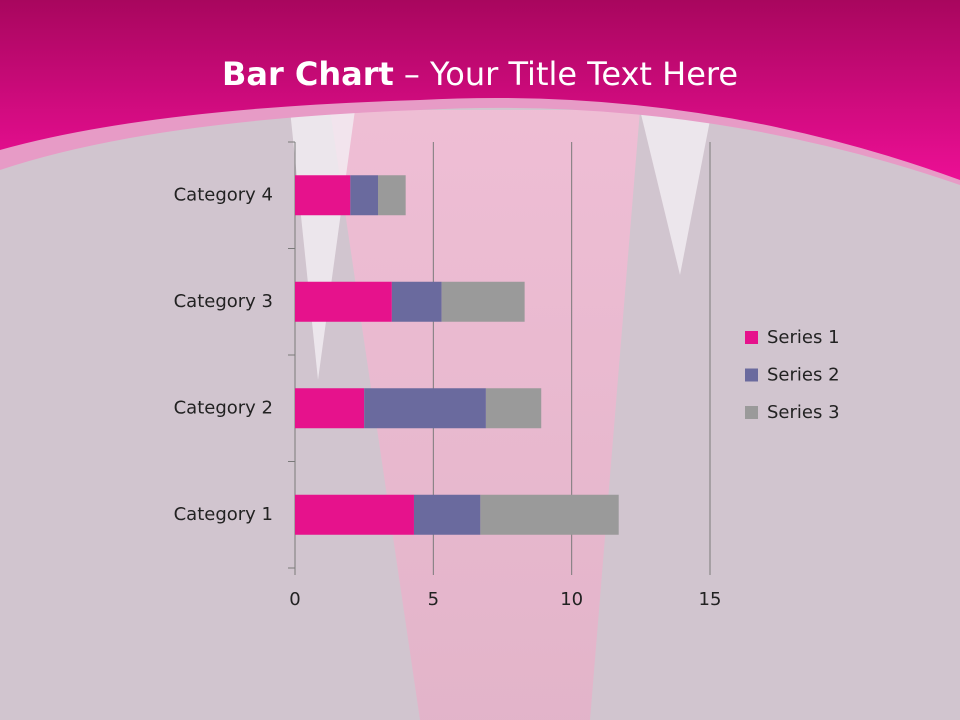 The height and width of the screenshot is (720, 960). I want to click on y-tick-label: Category 3, so click(223, 301).